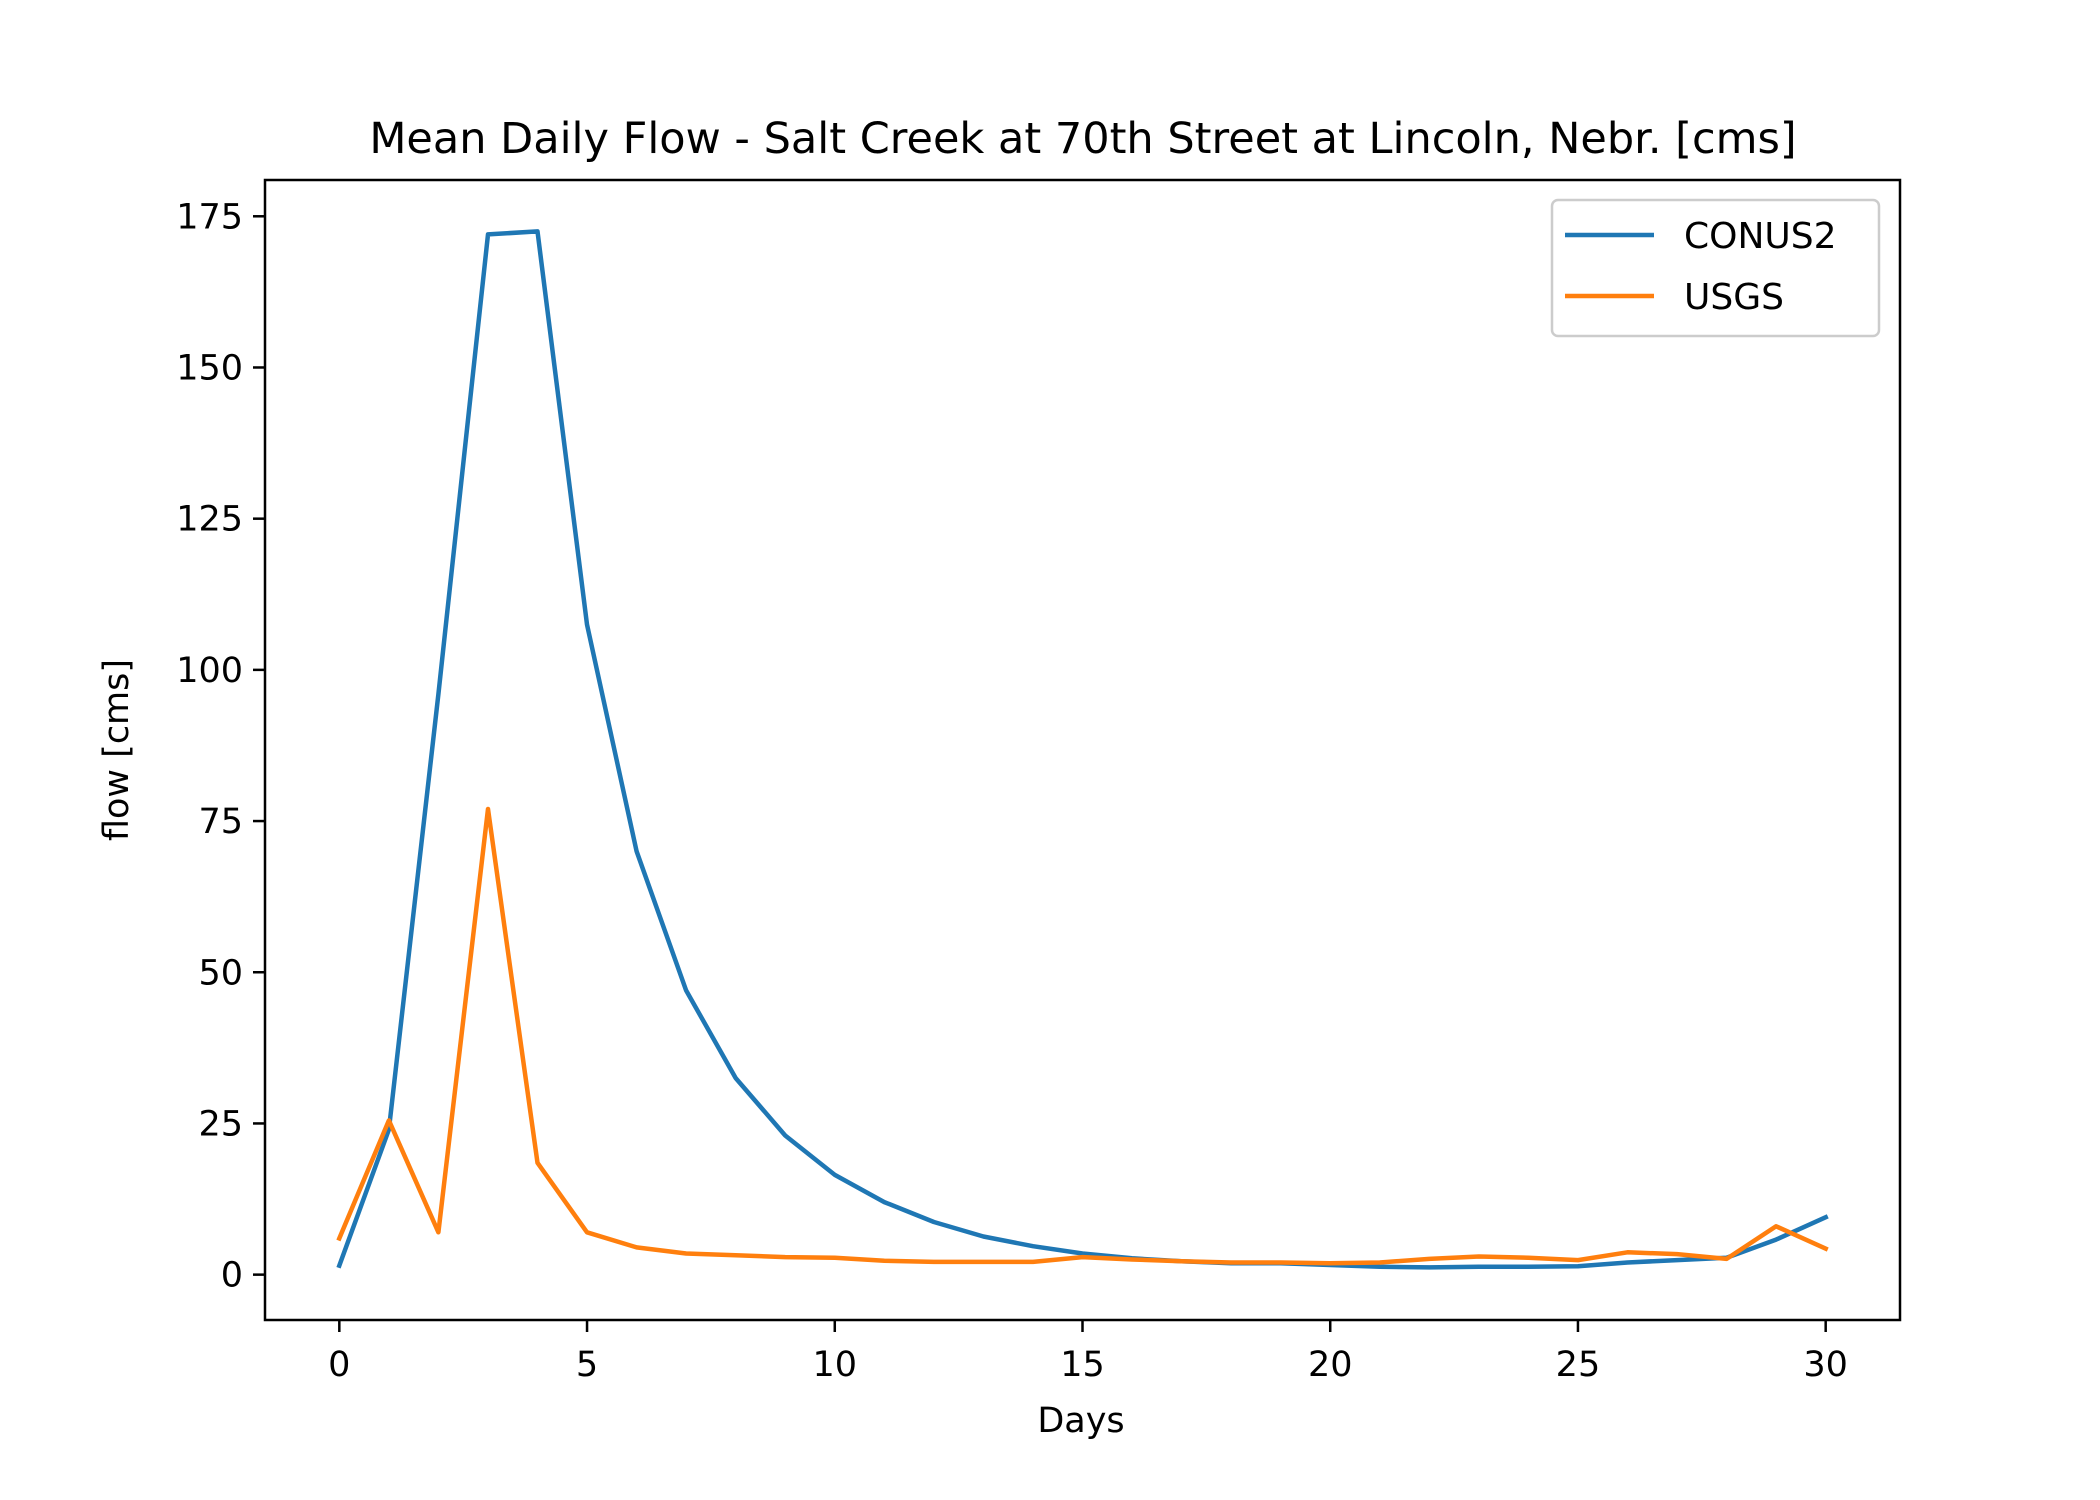 Image resolution: width=2100 pixels, height=1500 pixels. What do you see at coordinates (220, 973) in the screenshot?
I see `y-tick-label: 50` at bounding box center [220, 973].